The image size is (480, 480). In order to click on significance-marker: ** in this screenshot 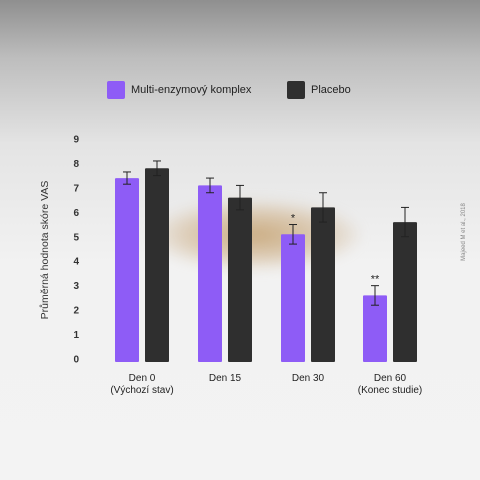, I will do `click(375, 280)`.